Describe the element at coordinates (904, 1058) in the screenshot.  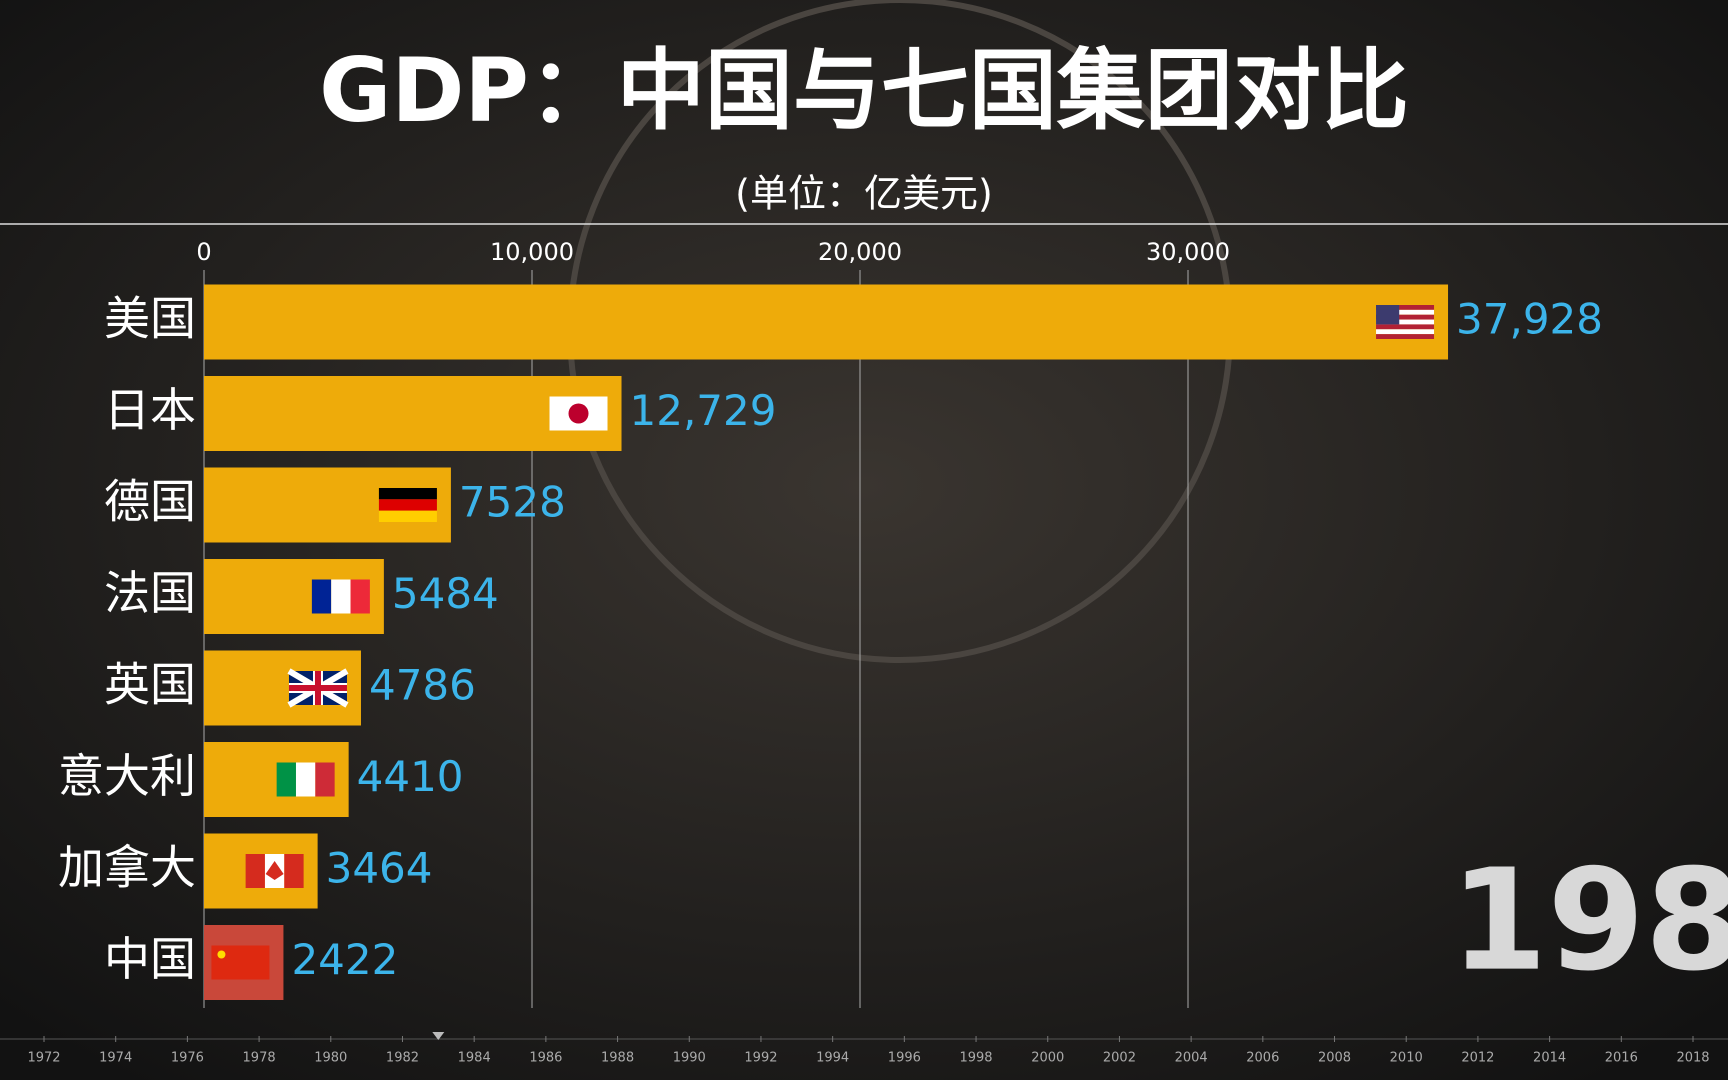
I see `timeline-label: 1996` at that location.